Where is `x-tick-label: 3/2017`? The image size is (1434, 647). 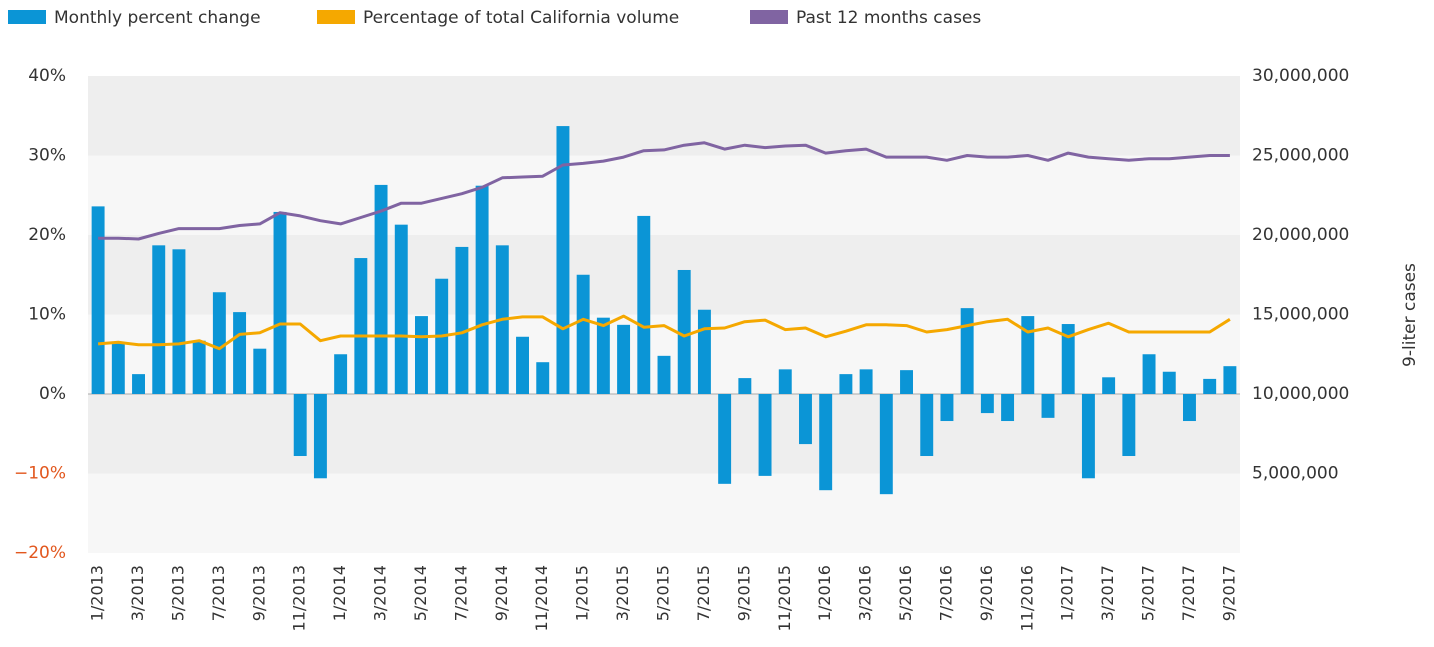
x-tick-label: 3/2017 is located at coordinates (1107, 593).